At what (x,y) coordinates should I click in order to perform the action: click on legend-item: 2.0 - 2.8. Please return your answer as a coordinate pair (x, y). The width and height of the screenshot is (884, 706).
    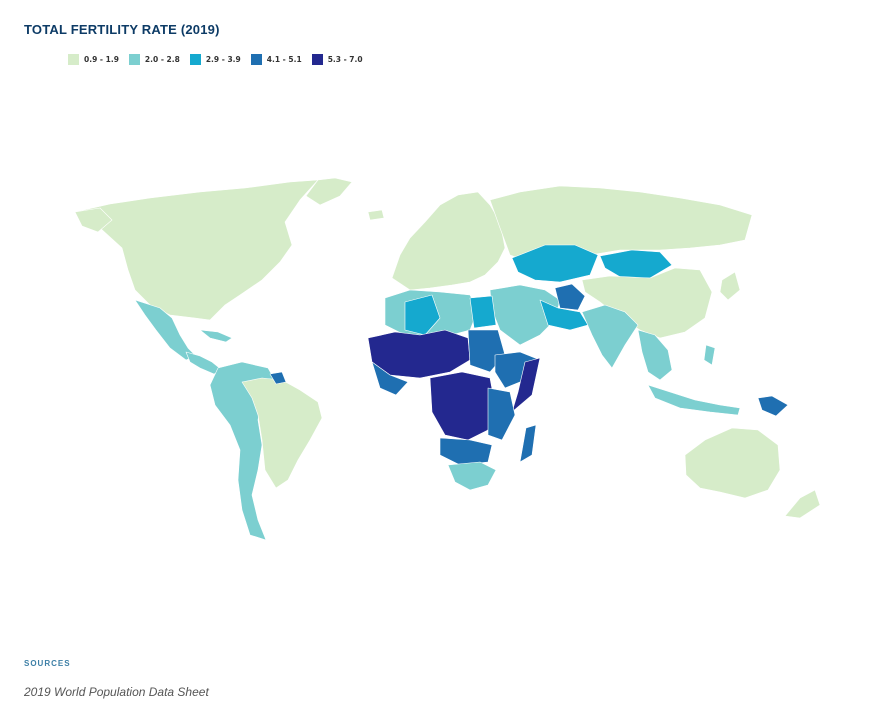
    Looking at the image, I should click on (154, 59).